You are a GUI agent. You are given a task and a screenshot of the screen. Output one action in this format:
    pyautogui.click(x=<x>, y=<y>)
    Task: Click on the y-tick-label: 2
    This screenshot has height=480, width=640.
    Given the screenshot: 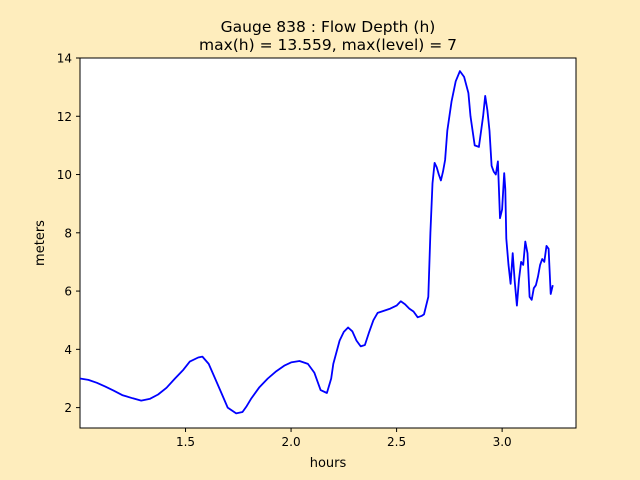 What is the action you would take?
    pyautogui.click(x=68, y=408)
    